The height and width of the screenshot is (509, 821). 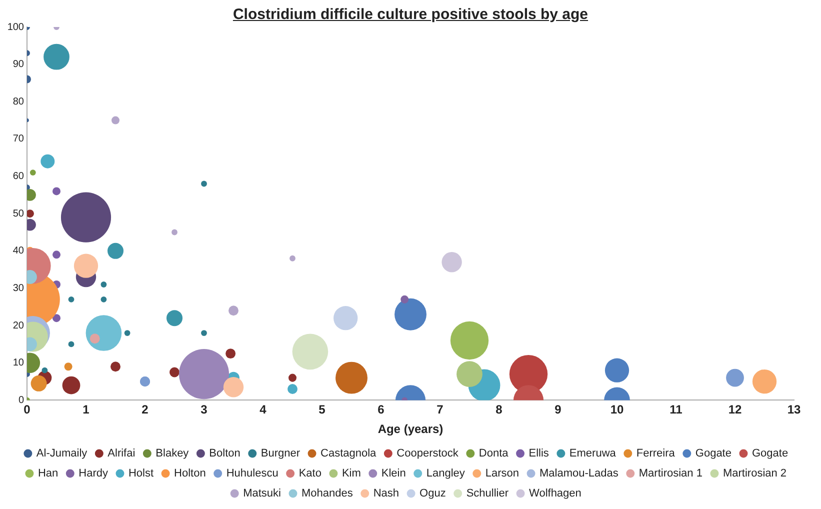 What do you see at coordinates (263, 409) in the screenshot?
I see `x-tick-label: 4` at bounding box center [263, 409].